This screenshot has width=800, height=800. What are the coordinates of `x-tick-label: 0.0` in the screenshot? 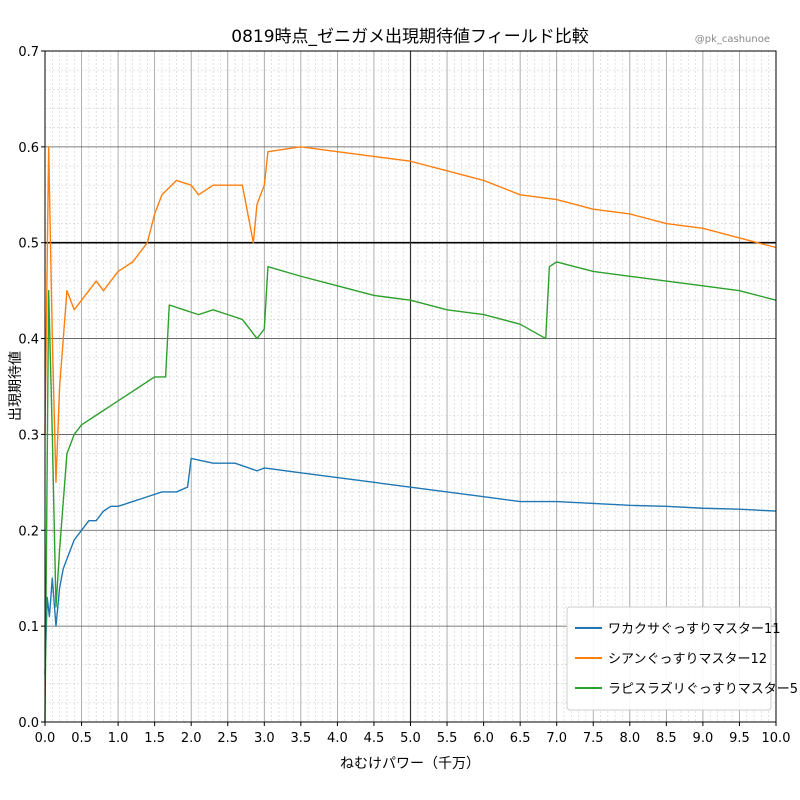 It's located at (45, 738).